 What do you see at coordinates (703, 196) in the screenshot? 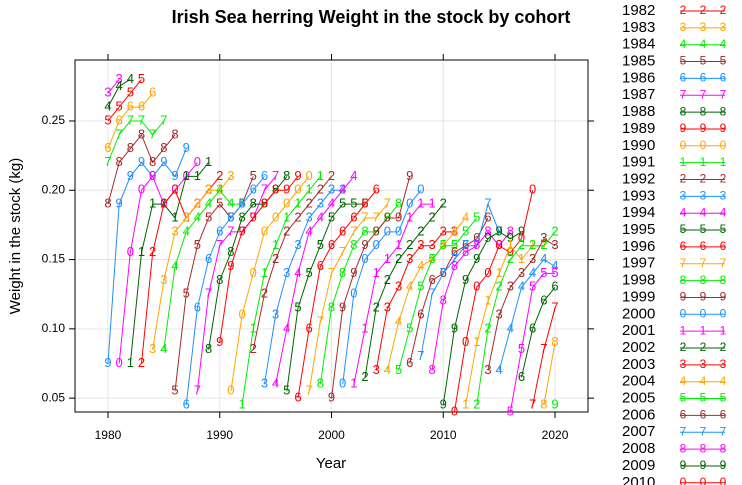
I see `legend-symbol: 3` at bounding box center [703, 196].